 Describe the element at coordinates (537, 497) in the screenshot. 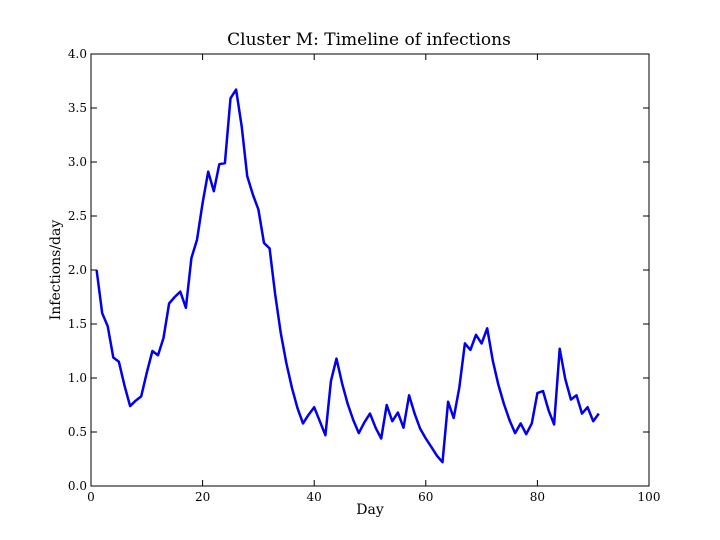

I see `x-tick-label: 80` at that location.